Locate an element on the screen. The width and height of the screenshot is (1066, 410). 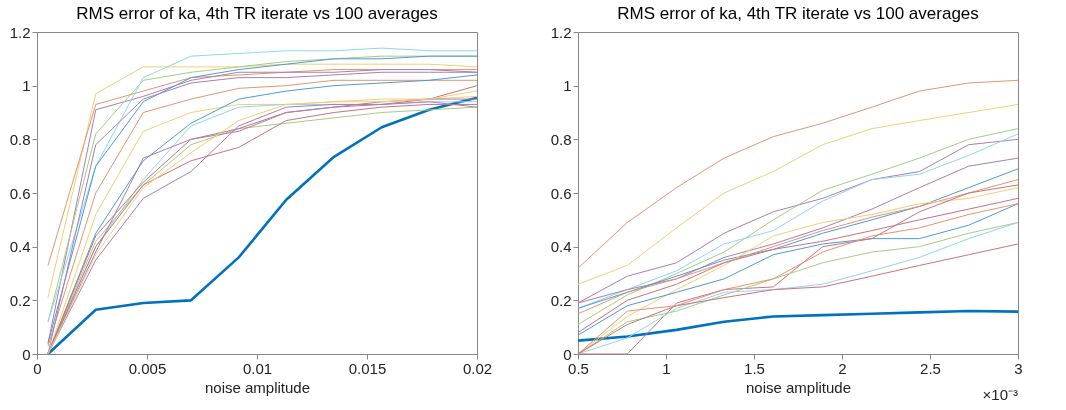
x-tick-label: 1.5 is located at coordinates (754, 368).